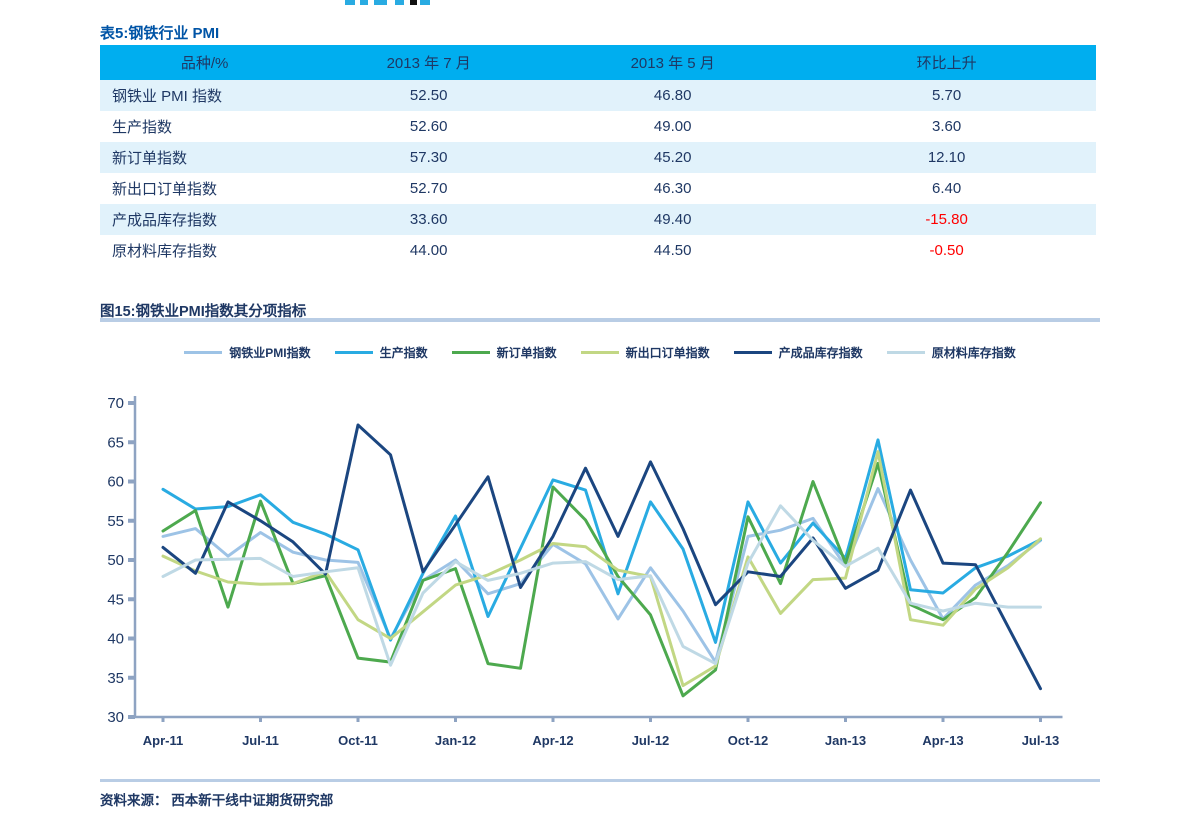 This screenshot has width=1191, height=829. What do you see at coordinates (973, 353) in the screenshot?
I see `legend-label: 原材料库存指数` at bounding box center [973, 353].